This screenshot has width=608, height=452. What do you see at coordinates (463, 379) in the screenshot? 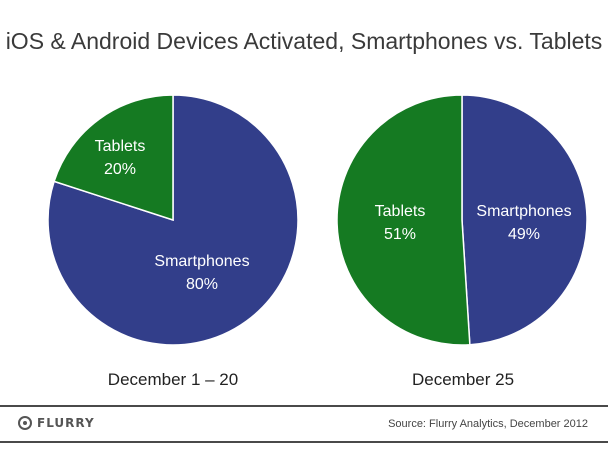
I see `pie-2-caption: December 25` at bounding box center [463, 379].